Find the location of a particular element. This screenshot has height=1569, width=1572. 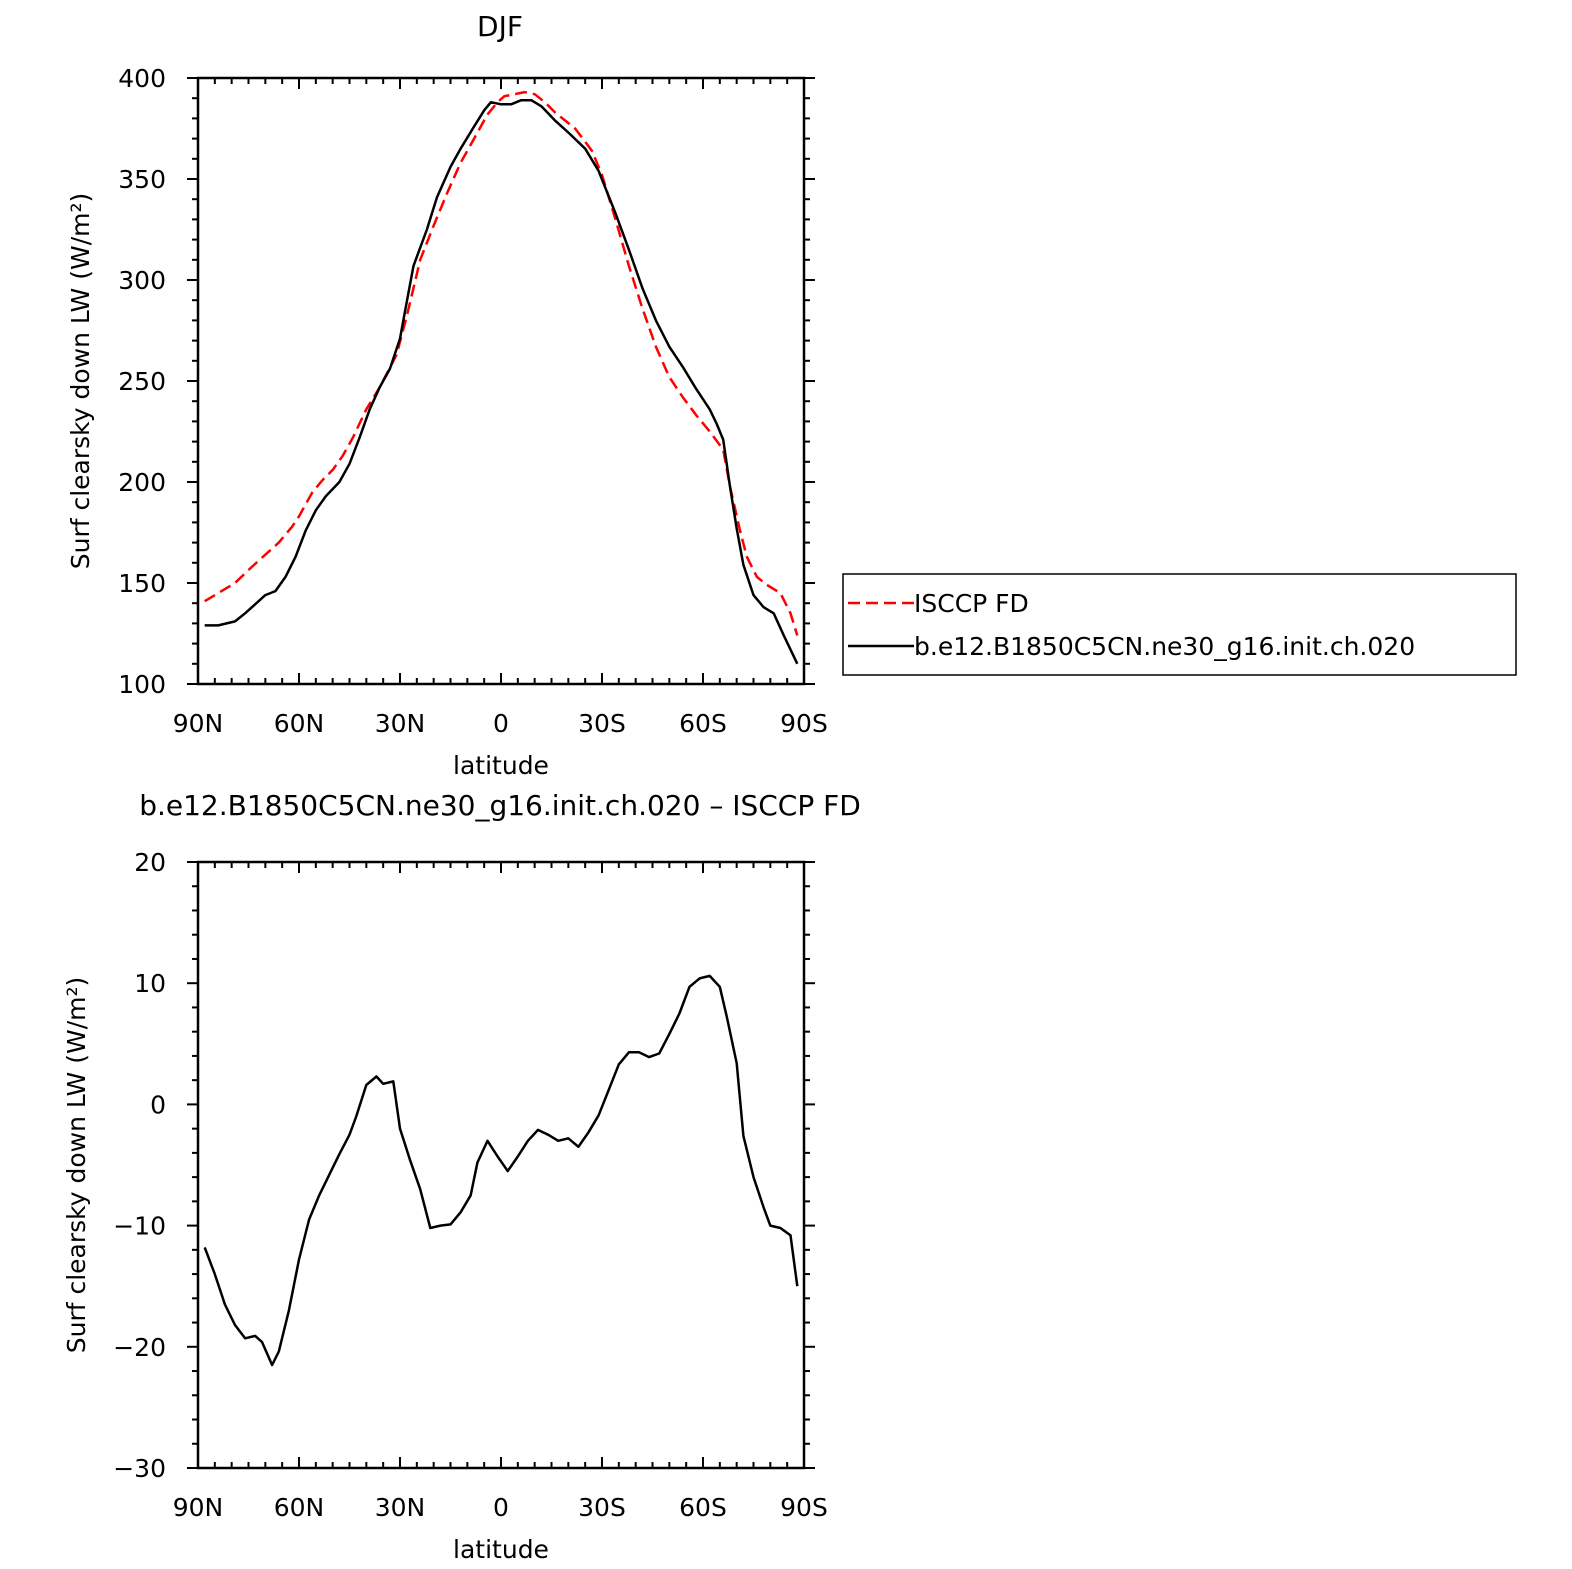

top-y-tick-label: 250 is located at coordinates (142, 381).